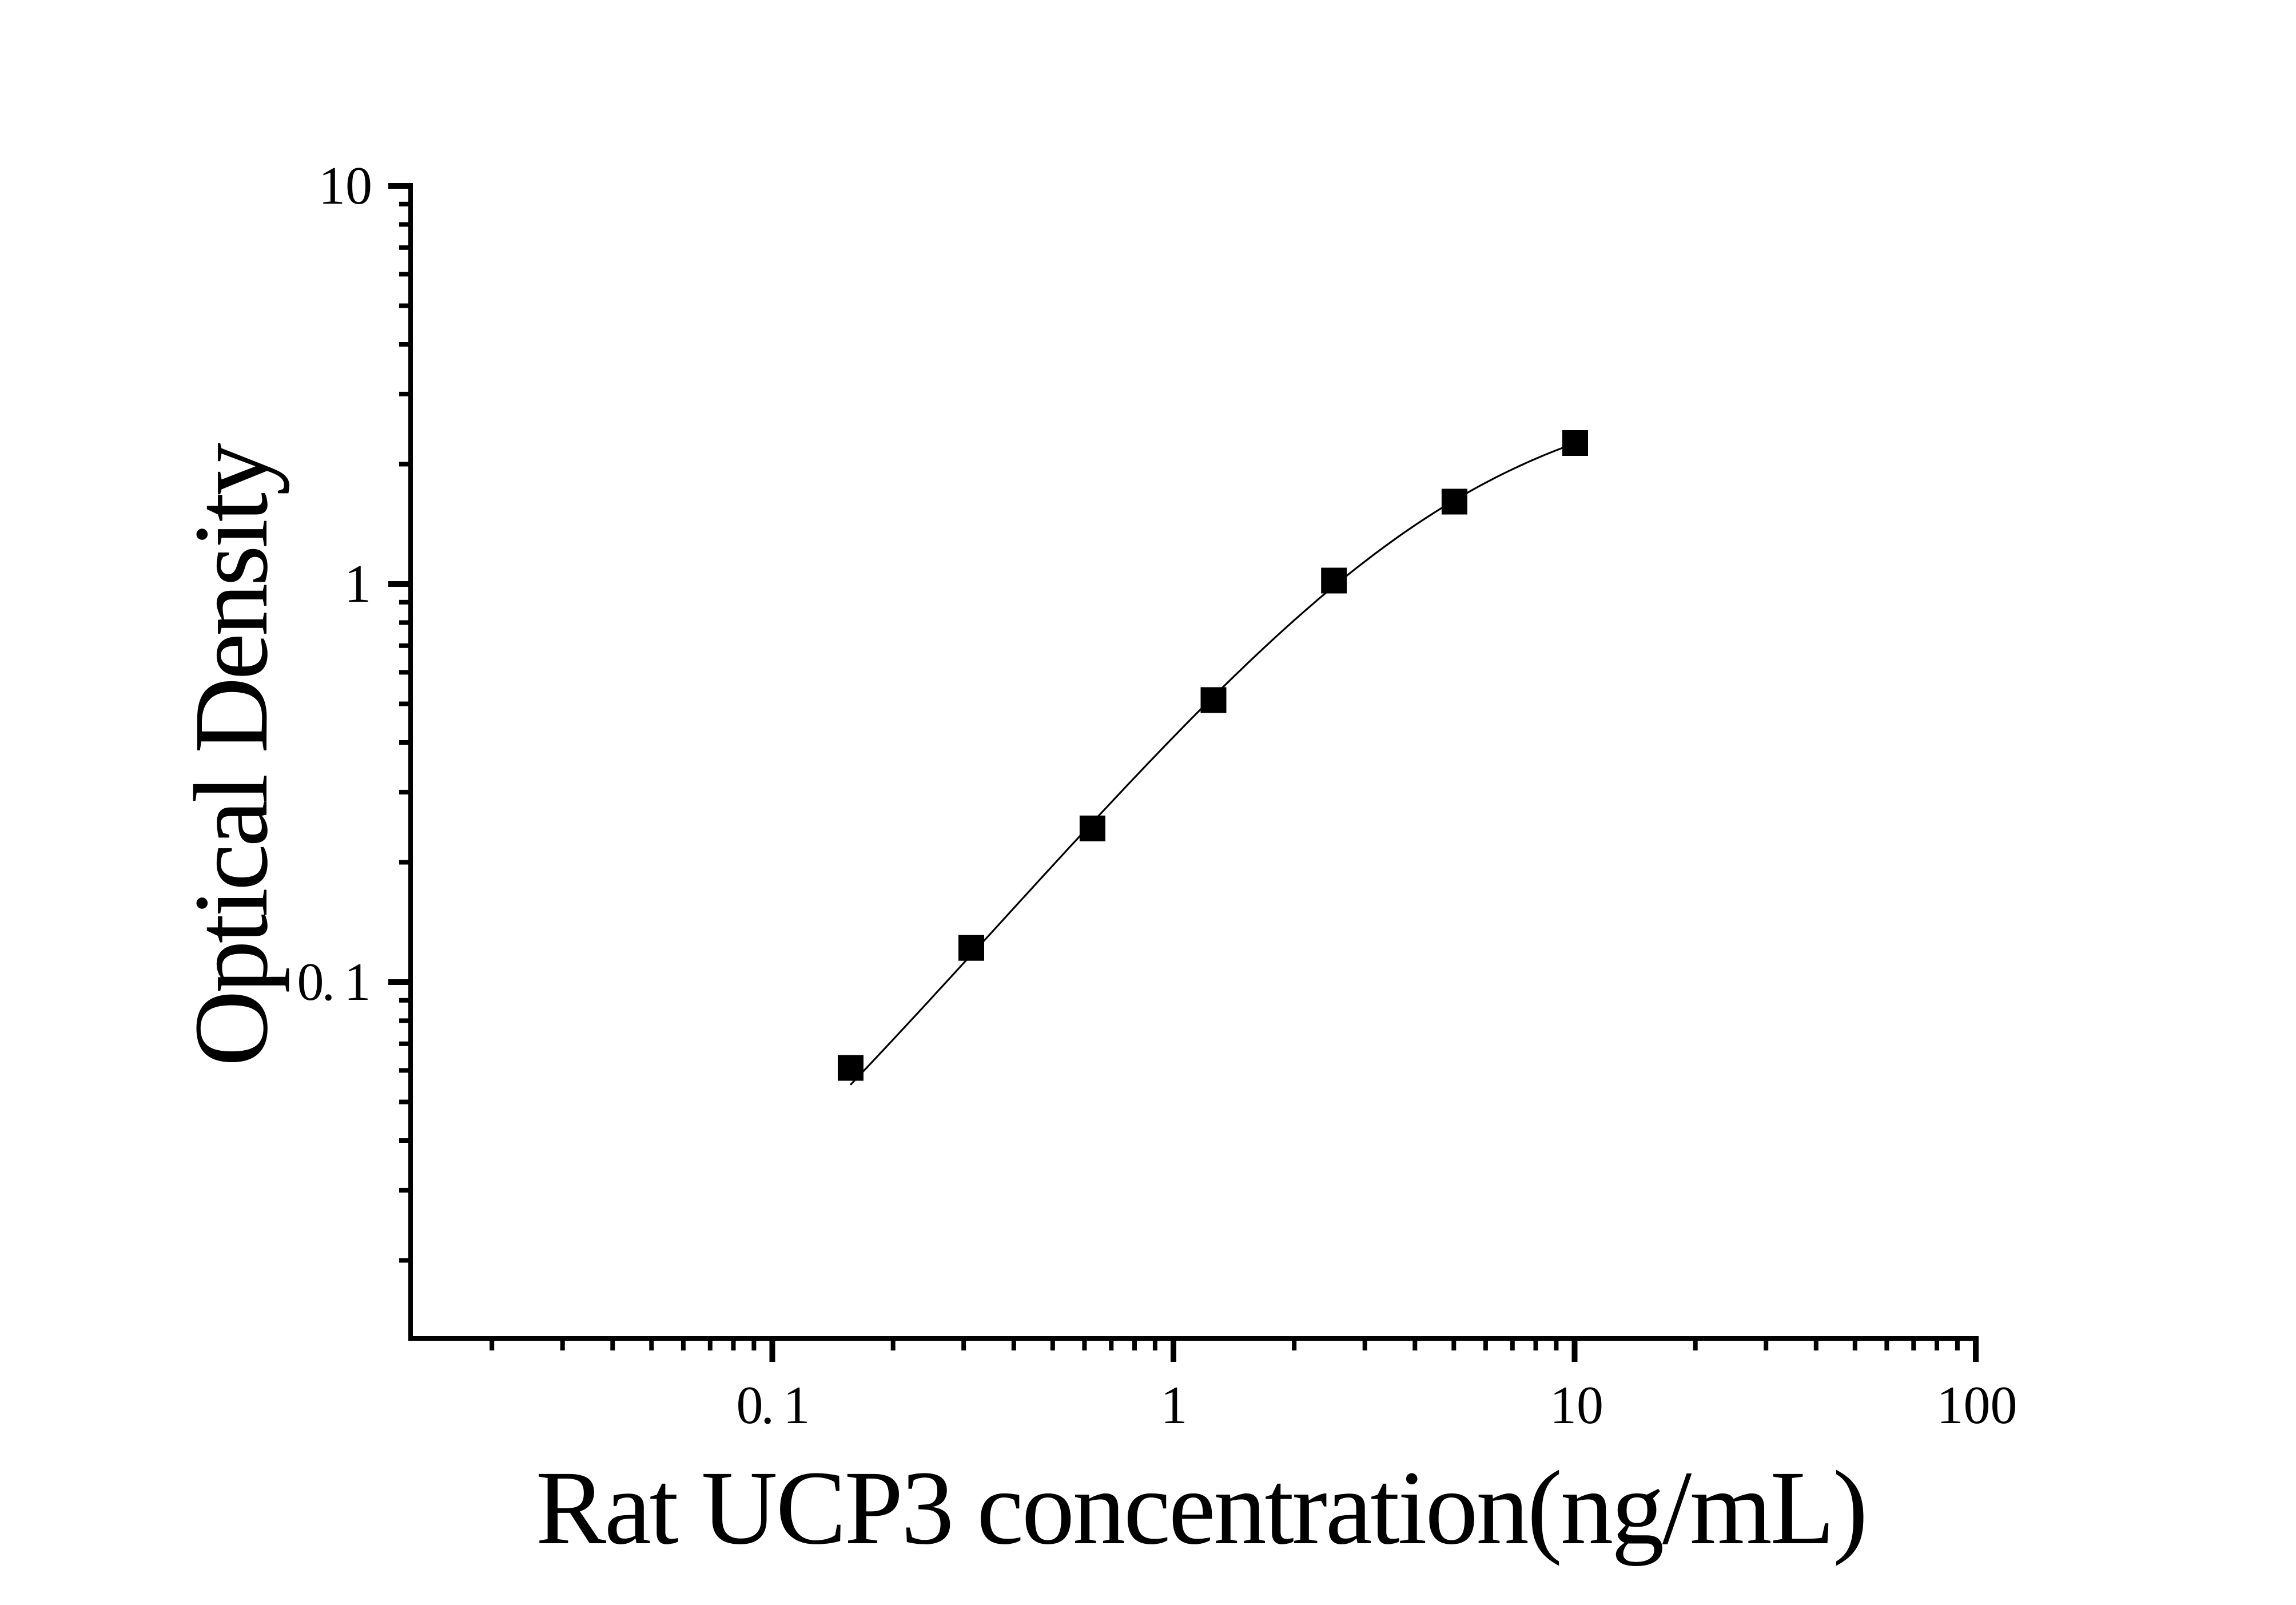 The height and width of the screenshot is (1605, 2296). Describe the element at coordinates (1978, 1405) in the screenshot. I see `svg-text: 100` at that location.